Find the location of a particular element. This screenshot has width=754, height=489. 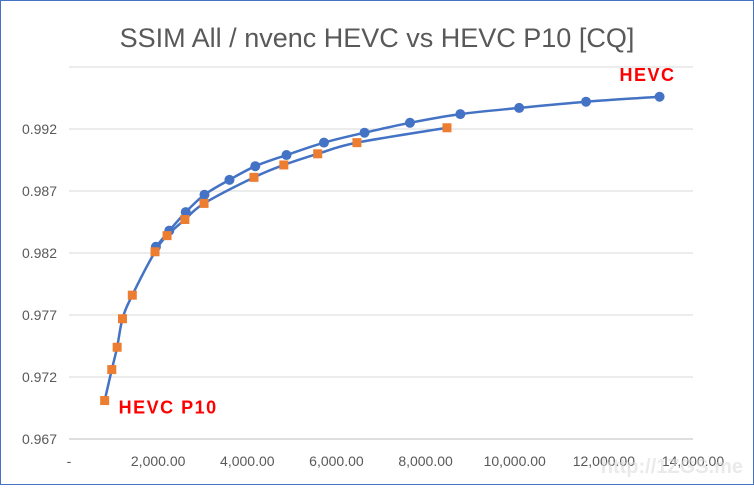

x-tick-label: 2,000.00 is located at coordinates (158, 461).